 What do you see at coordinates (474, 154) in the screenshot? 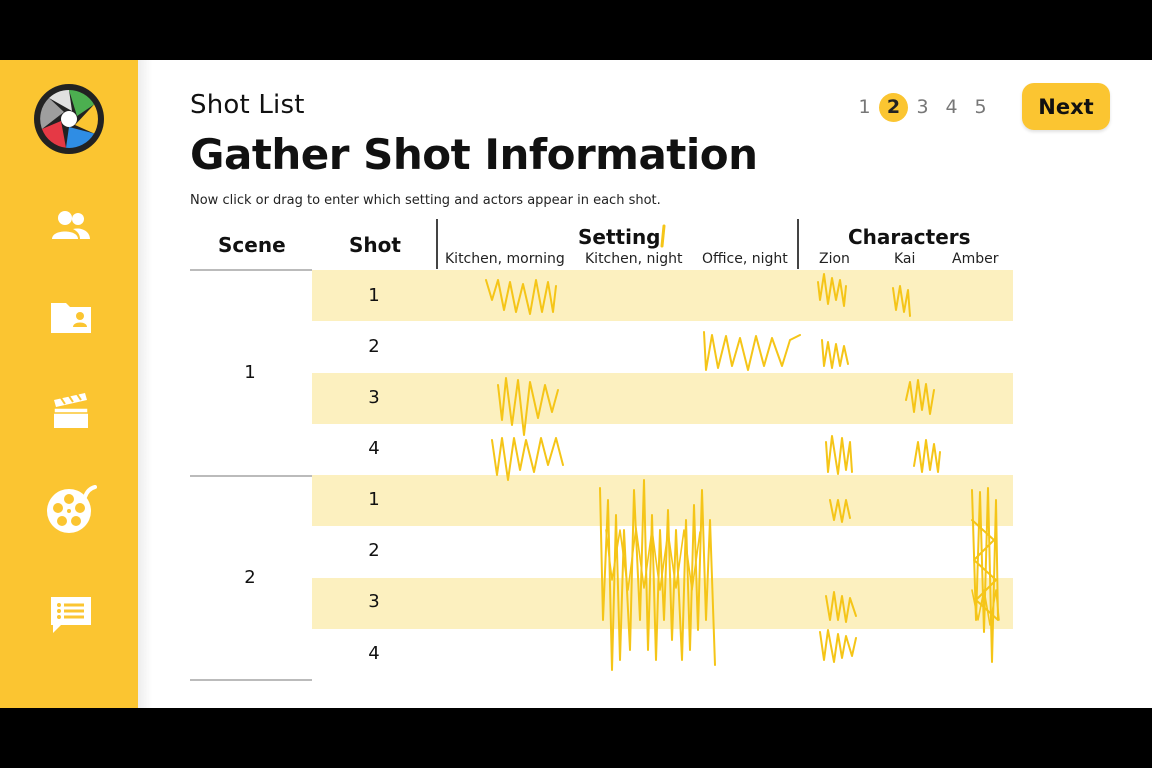
I see `page-title: Gather Shot Information` at bounding box center [474, 154].